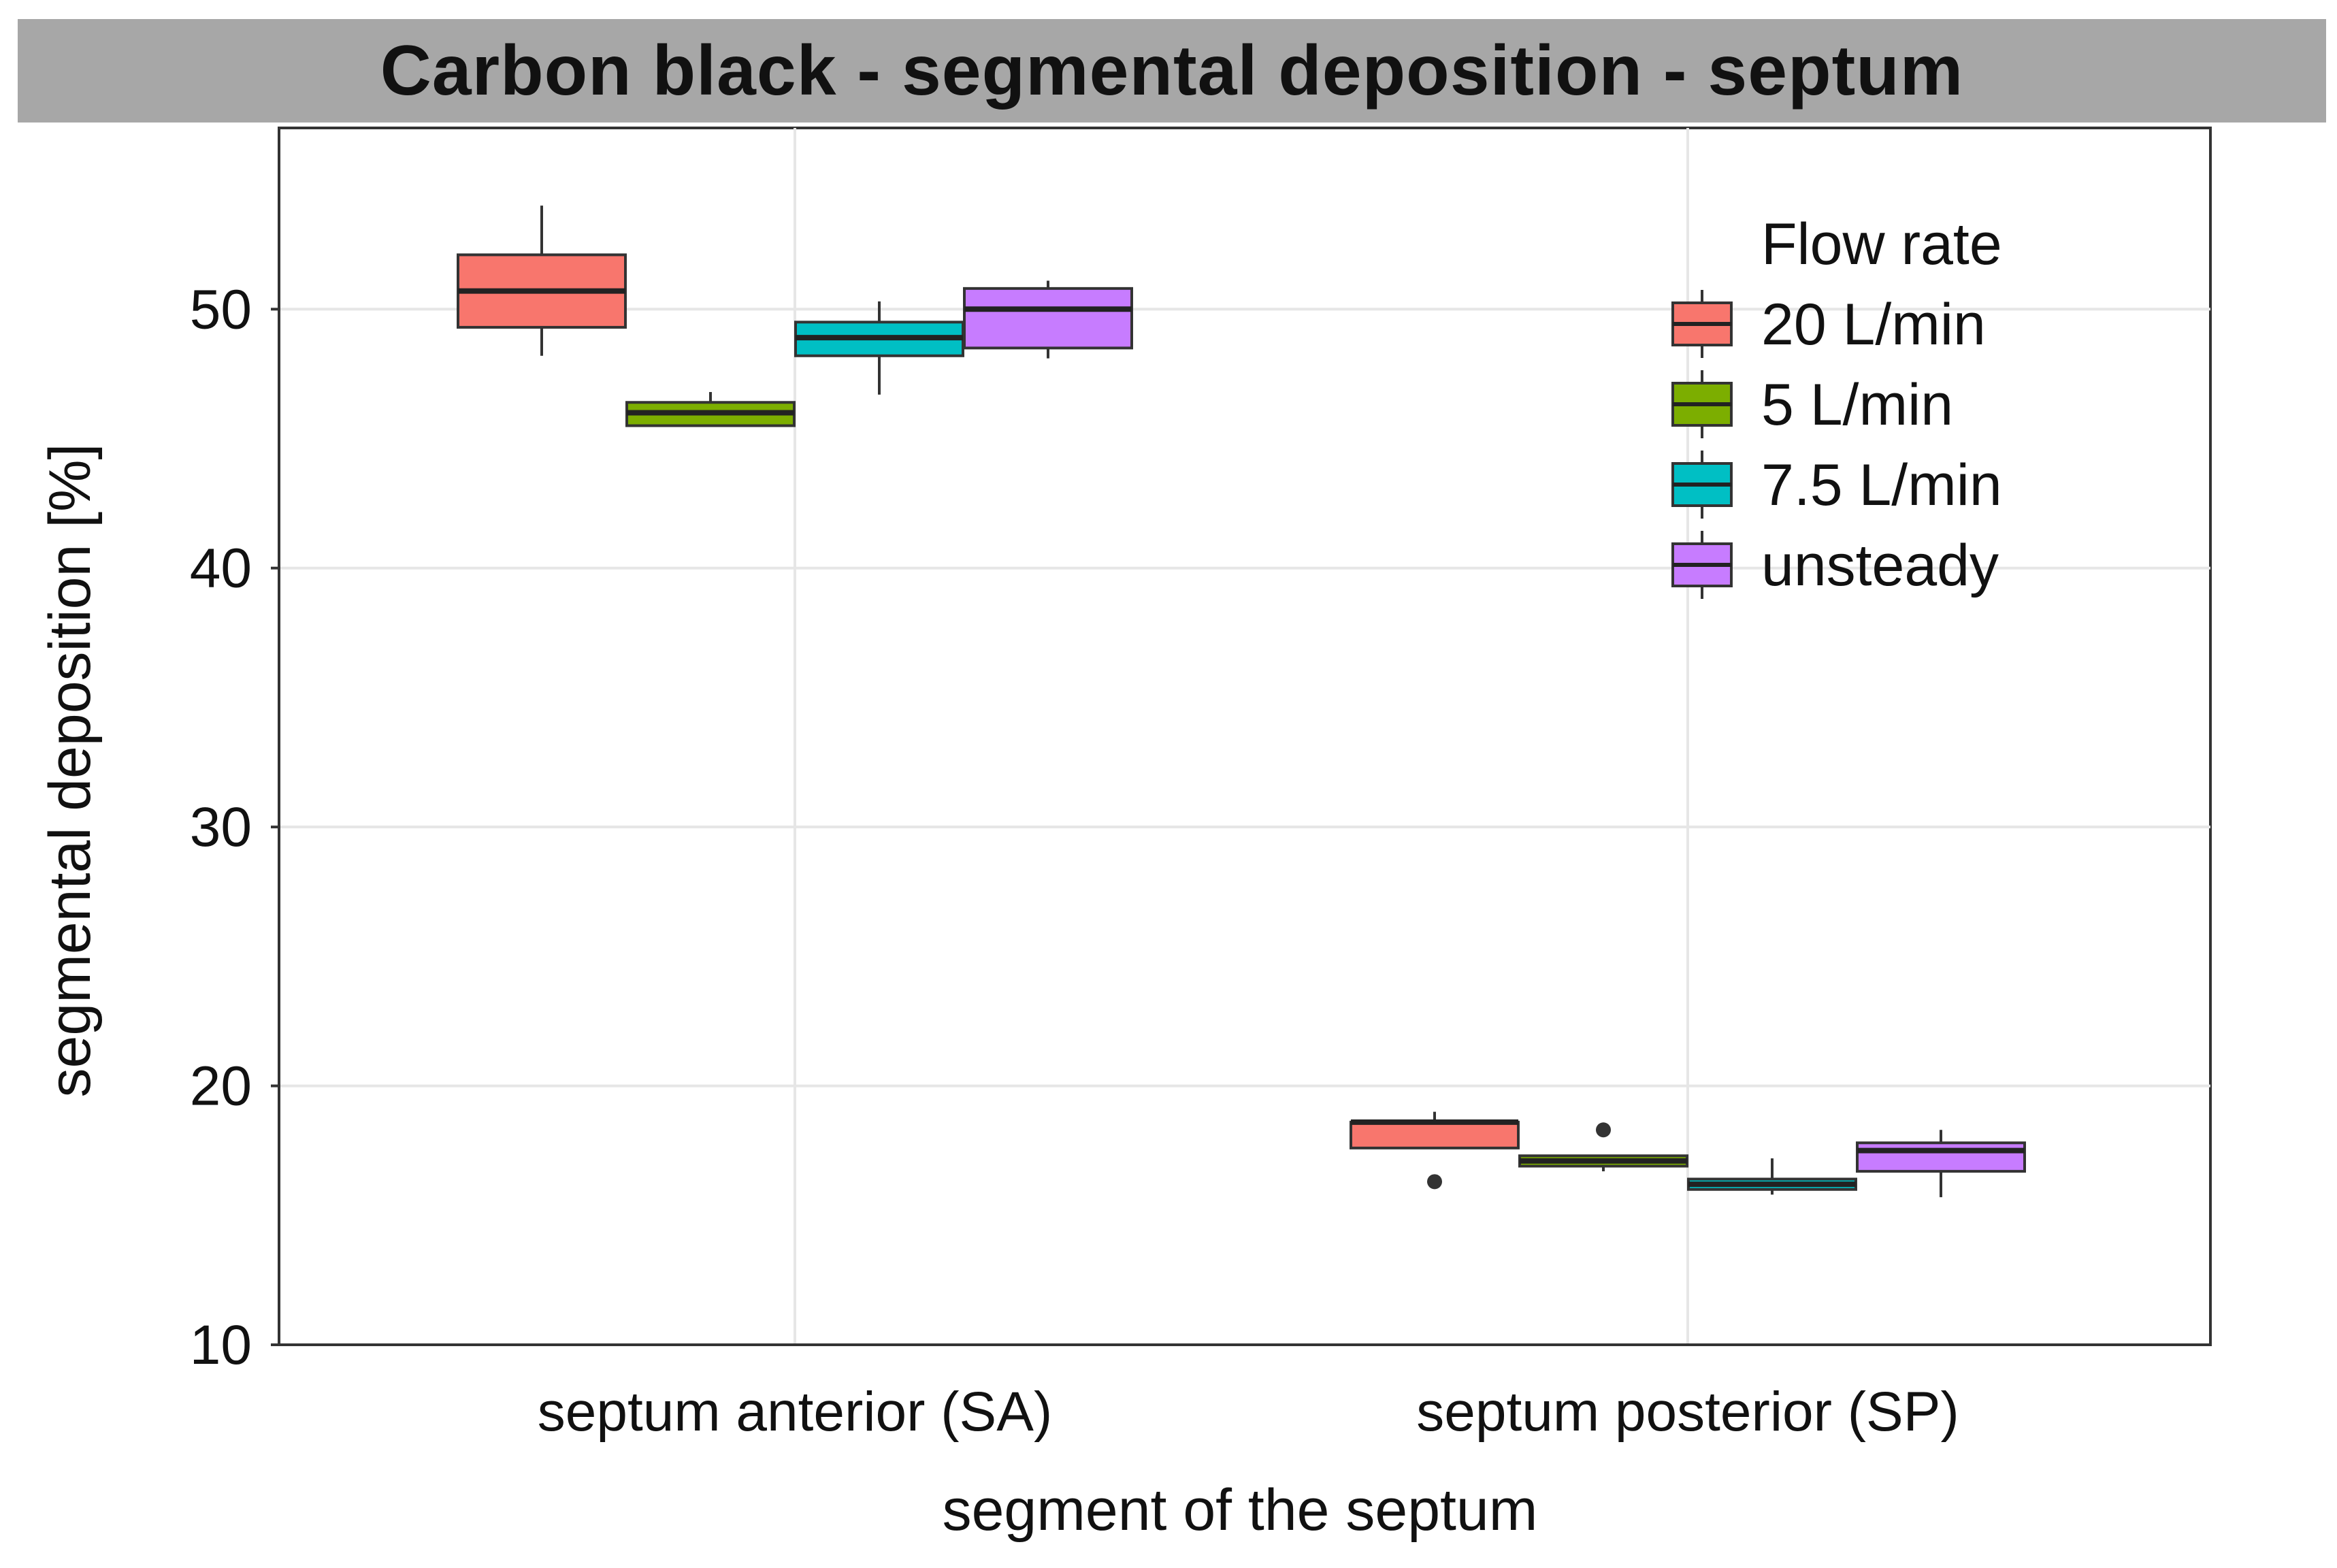 This screenshot has height=1568, width=2337. I want to click on y-tick-label: 10, so click(221, 1345).